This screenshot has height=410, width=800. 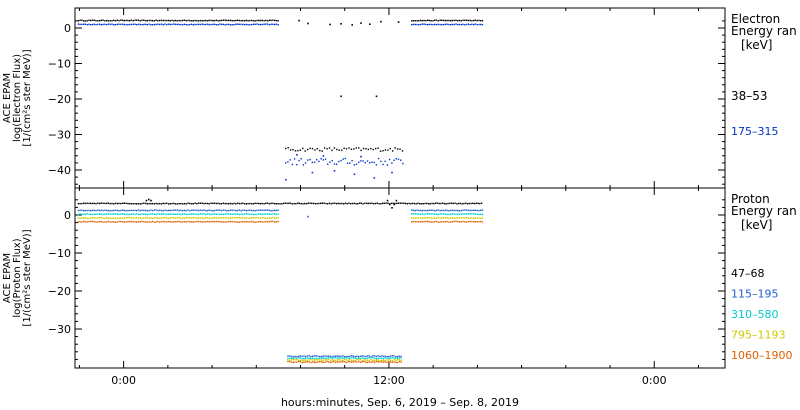 What do you see at coordinates (17, 98) in the screenshot?
I see `y-axis-title-line: log(Electron Flux)` at bounding box center [17, 98].